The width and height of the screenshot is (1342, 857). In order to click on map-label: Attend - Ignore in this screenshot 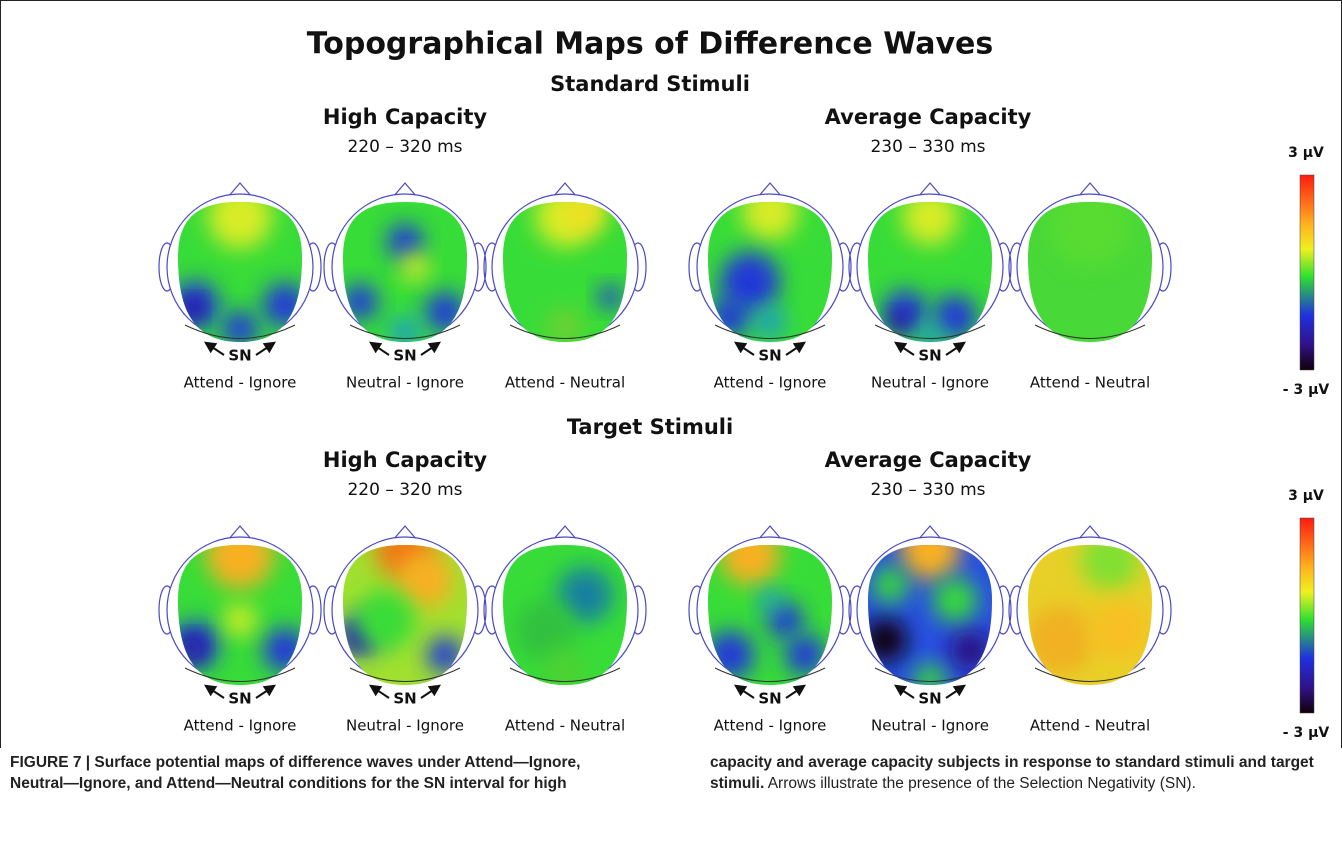, I will do `click(240, 383)`.